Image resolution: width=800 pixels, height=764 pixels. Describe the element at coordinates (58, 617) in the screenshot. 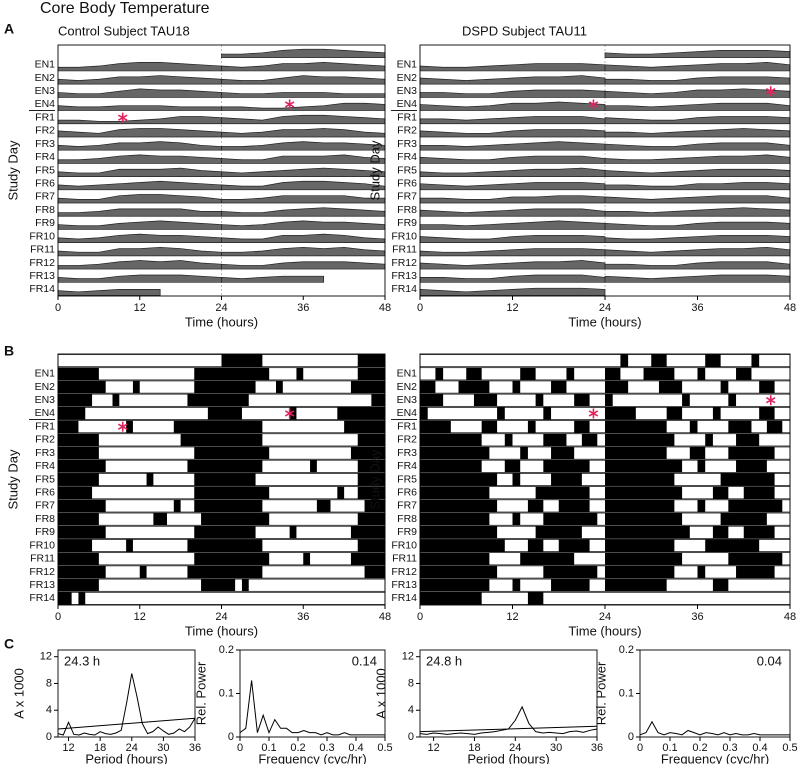

I see `x-tick-label: 0` at that location.